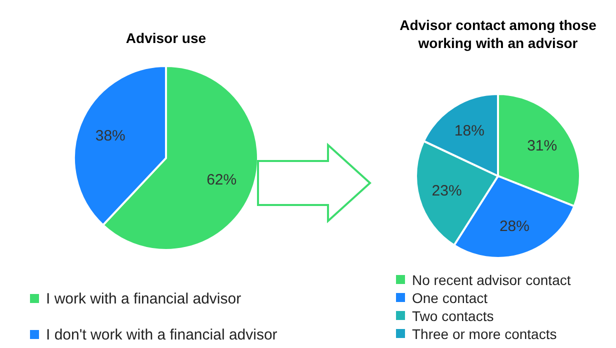  Describe the element at coordinates (498, 34) in the screenshot. I see `chart-title: Advisor contact among those working with an advisor` at that location.